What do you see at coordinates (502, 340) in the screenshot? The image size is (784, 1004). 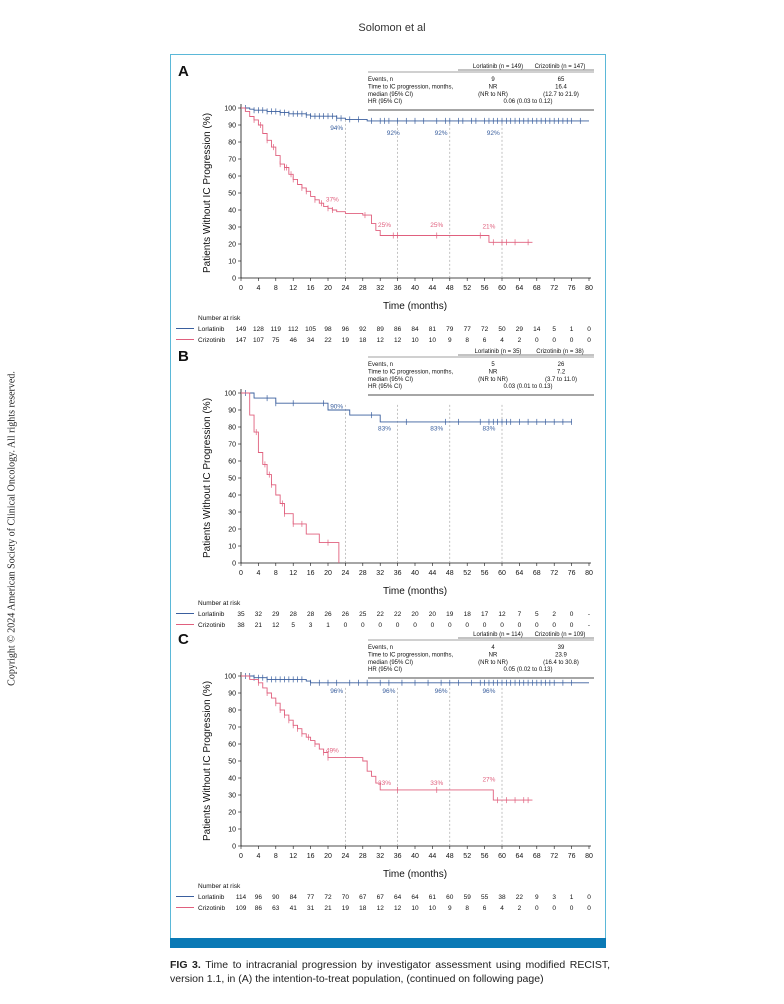 I see `risk-value: 4` at bounding box center [502, 340].